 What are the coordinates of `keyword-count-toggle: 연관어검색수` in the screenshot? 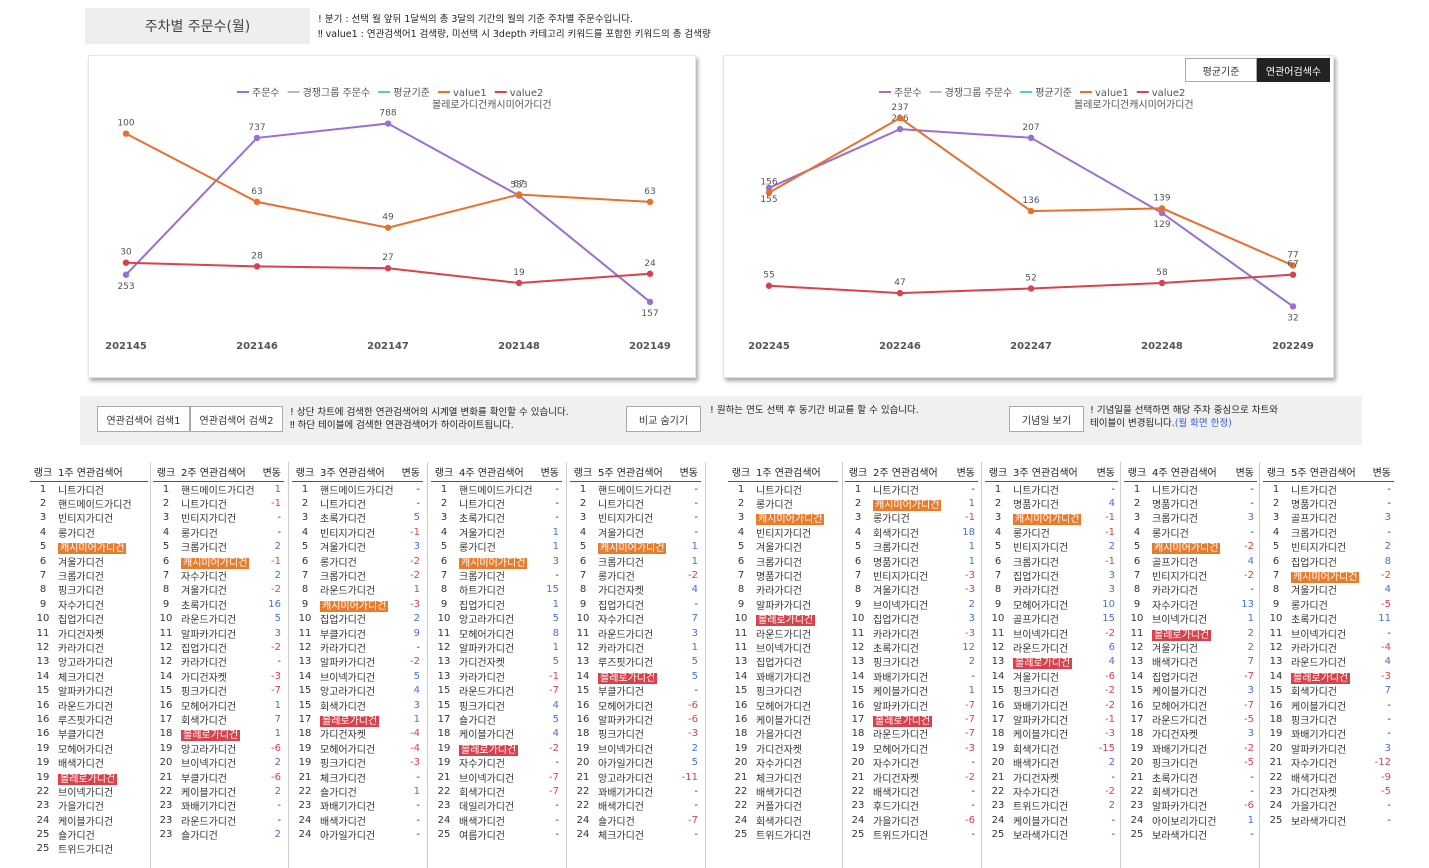 It's located at (1293, 70).